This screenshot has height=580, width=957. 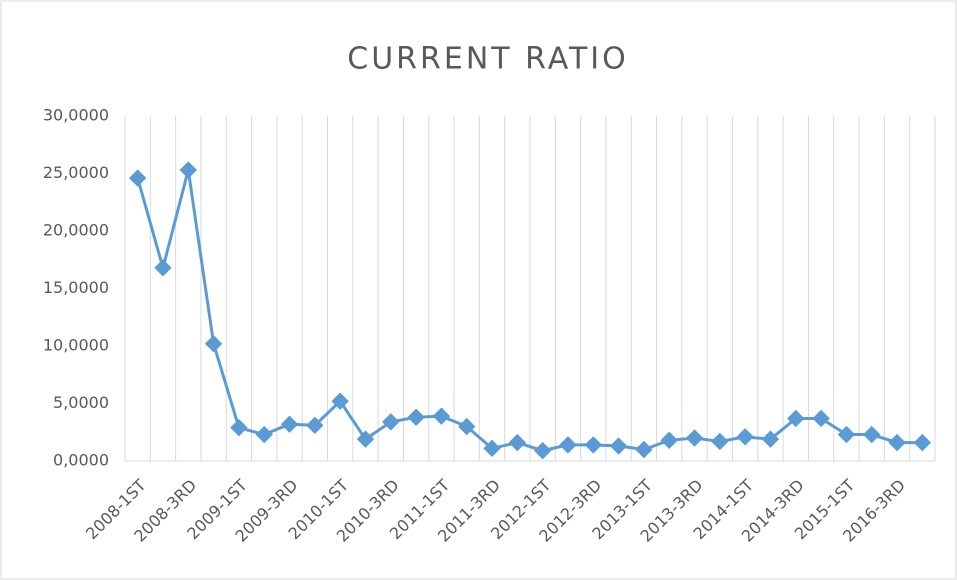 What do you see at coordinates (81, 460) in the screenshot?
I see `y-tick-label: 0,0000` at bounding box center [81, 460].